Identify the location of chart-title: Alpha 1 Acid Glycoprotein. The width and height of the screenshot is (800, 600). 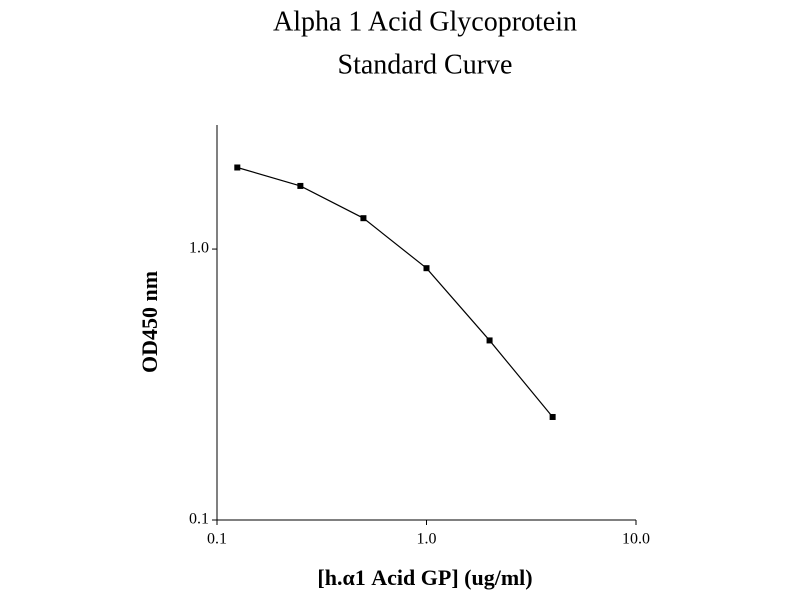
(425, 21).